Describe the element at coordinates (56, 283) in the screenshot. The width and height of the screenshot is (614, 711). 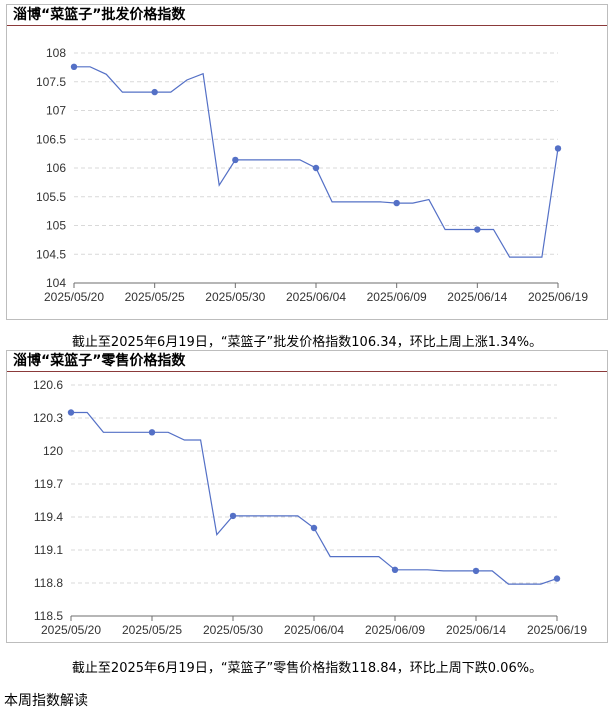
I see `y-tick-label: 104` at that location.